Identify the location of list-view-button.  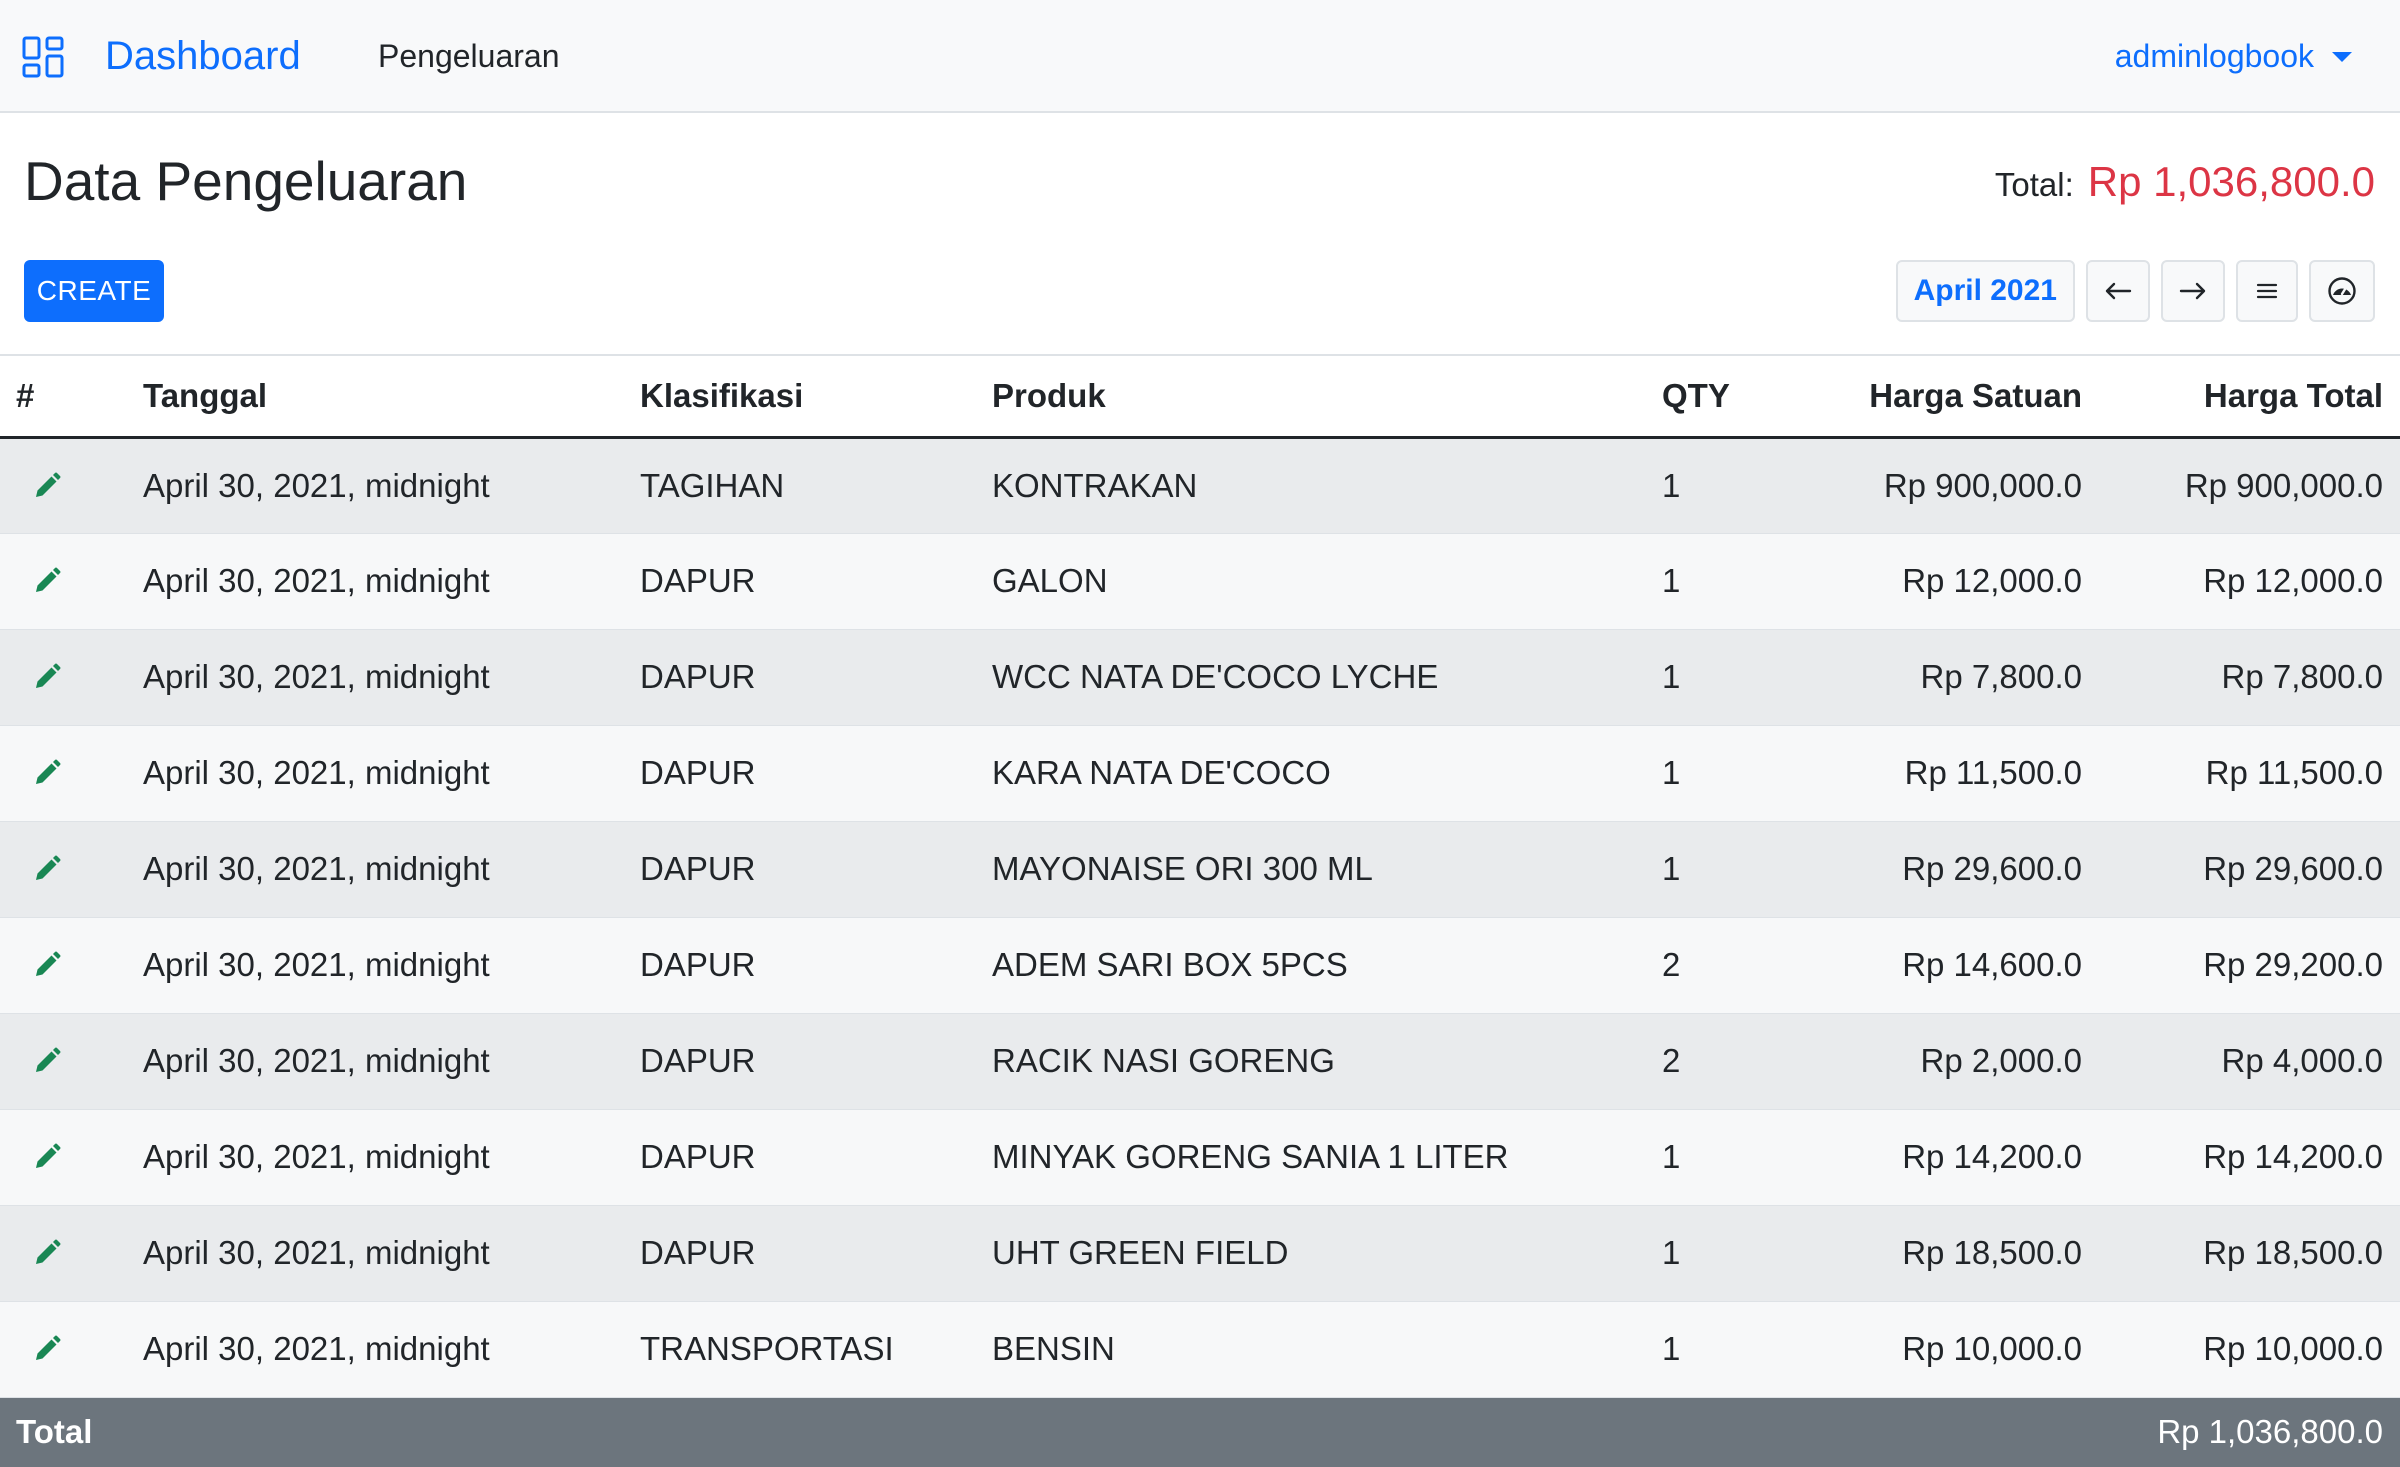
(2267, 291).